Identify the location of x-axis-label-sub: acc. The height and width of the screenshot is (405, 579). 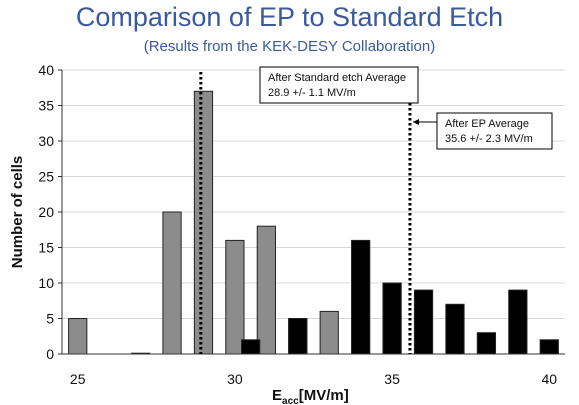
(290, 400).